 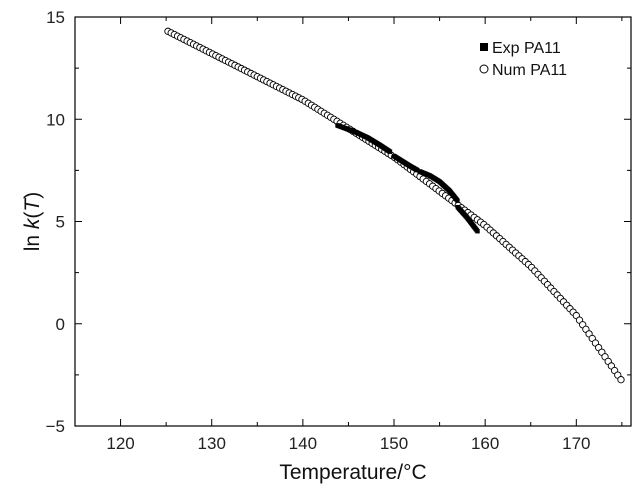 What do you see at coordinates (60, 324) in the screenshot?
I see `y-tick-label: 0` at bounding box center [60, 324].